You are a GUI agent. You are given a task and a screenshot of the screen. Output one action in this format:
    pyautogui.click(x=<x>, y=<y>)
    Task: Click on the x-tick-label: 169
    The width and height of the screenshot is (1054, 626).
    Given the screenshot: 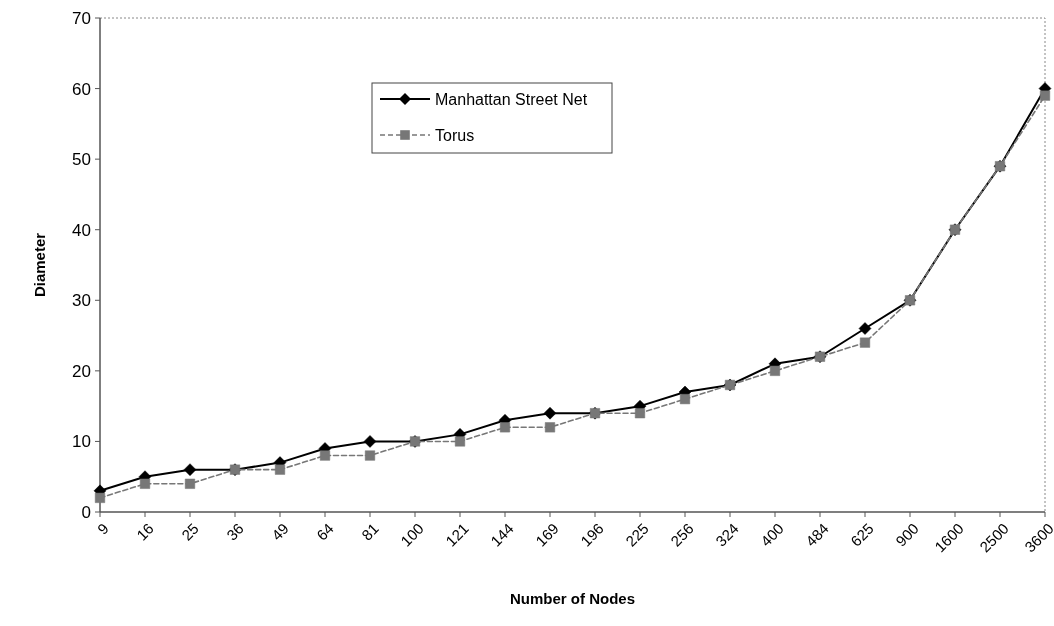 What is the action you would take?
    pyautogui.click(x=547, y=534)
    